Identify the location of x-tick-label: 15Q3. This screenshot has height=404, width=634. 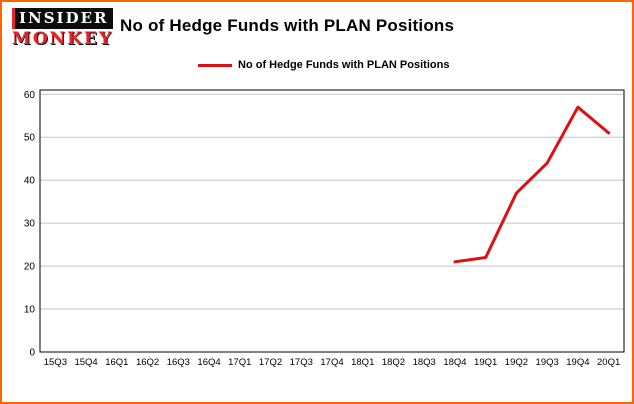
(55, 362).